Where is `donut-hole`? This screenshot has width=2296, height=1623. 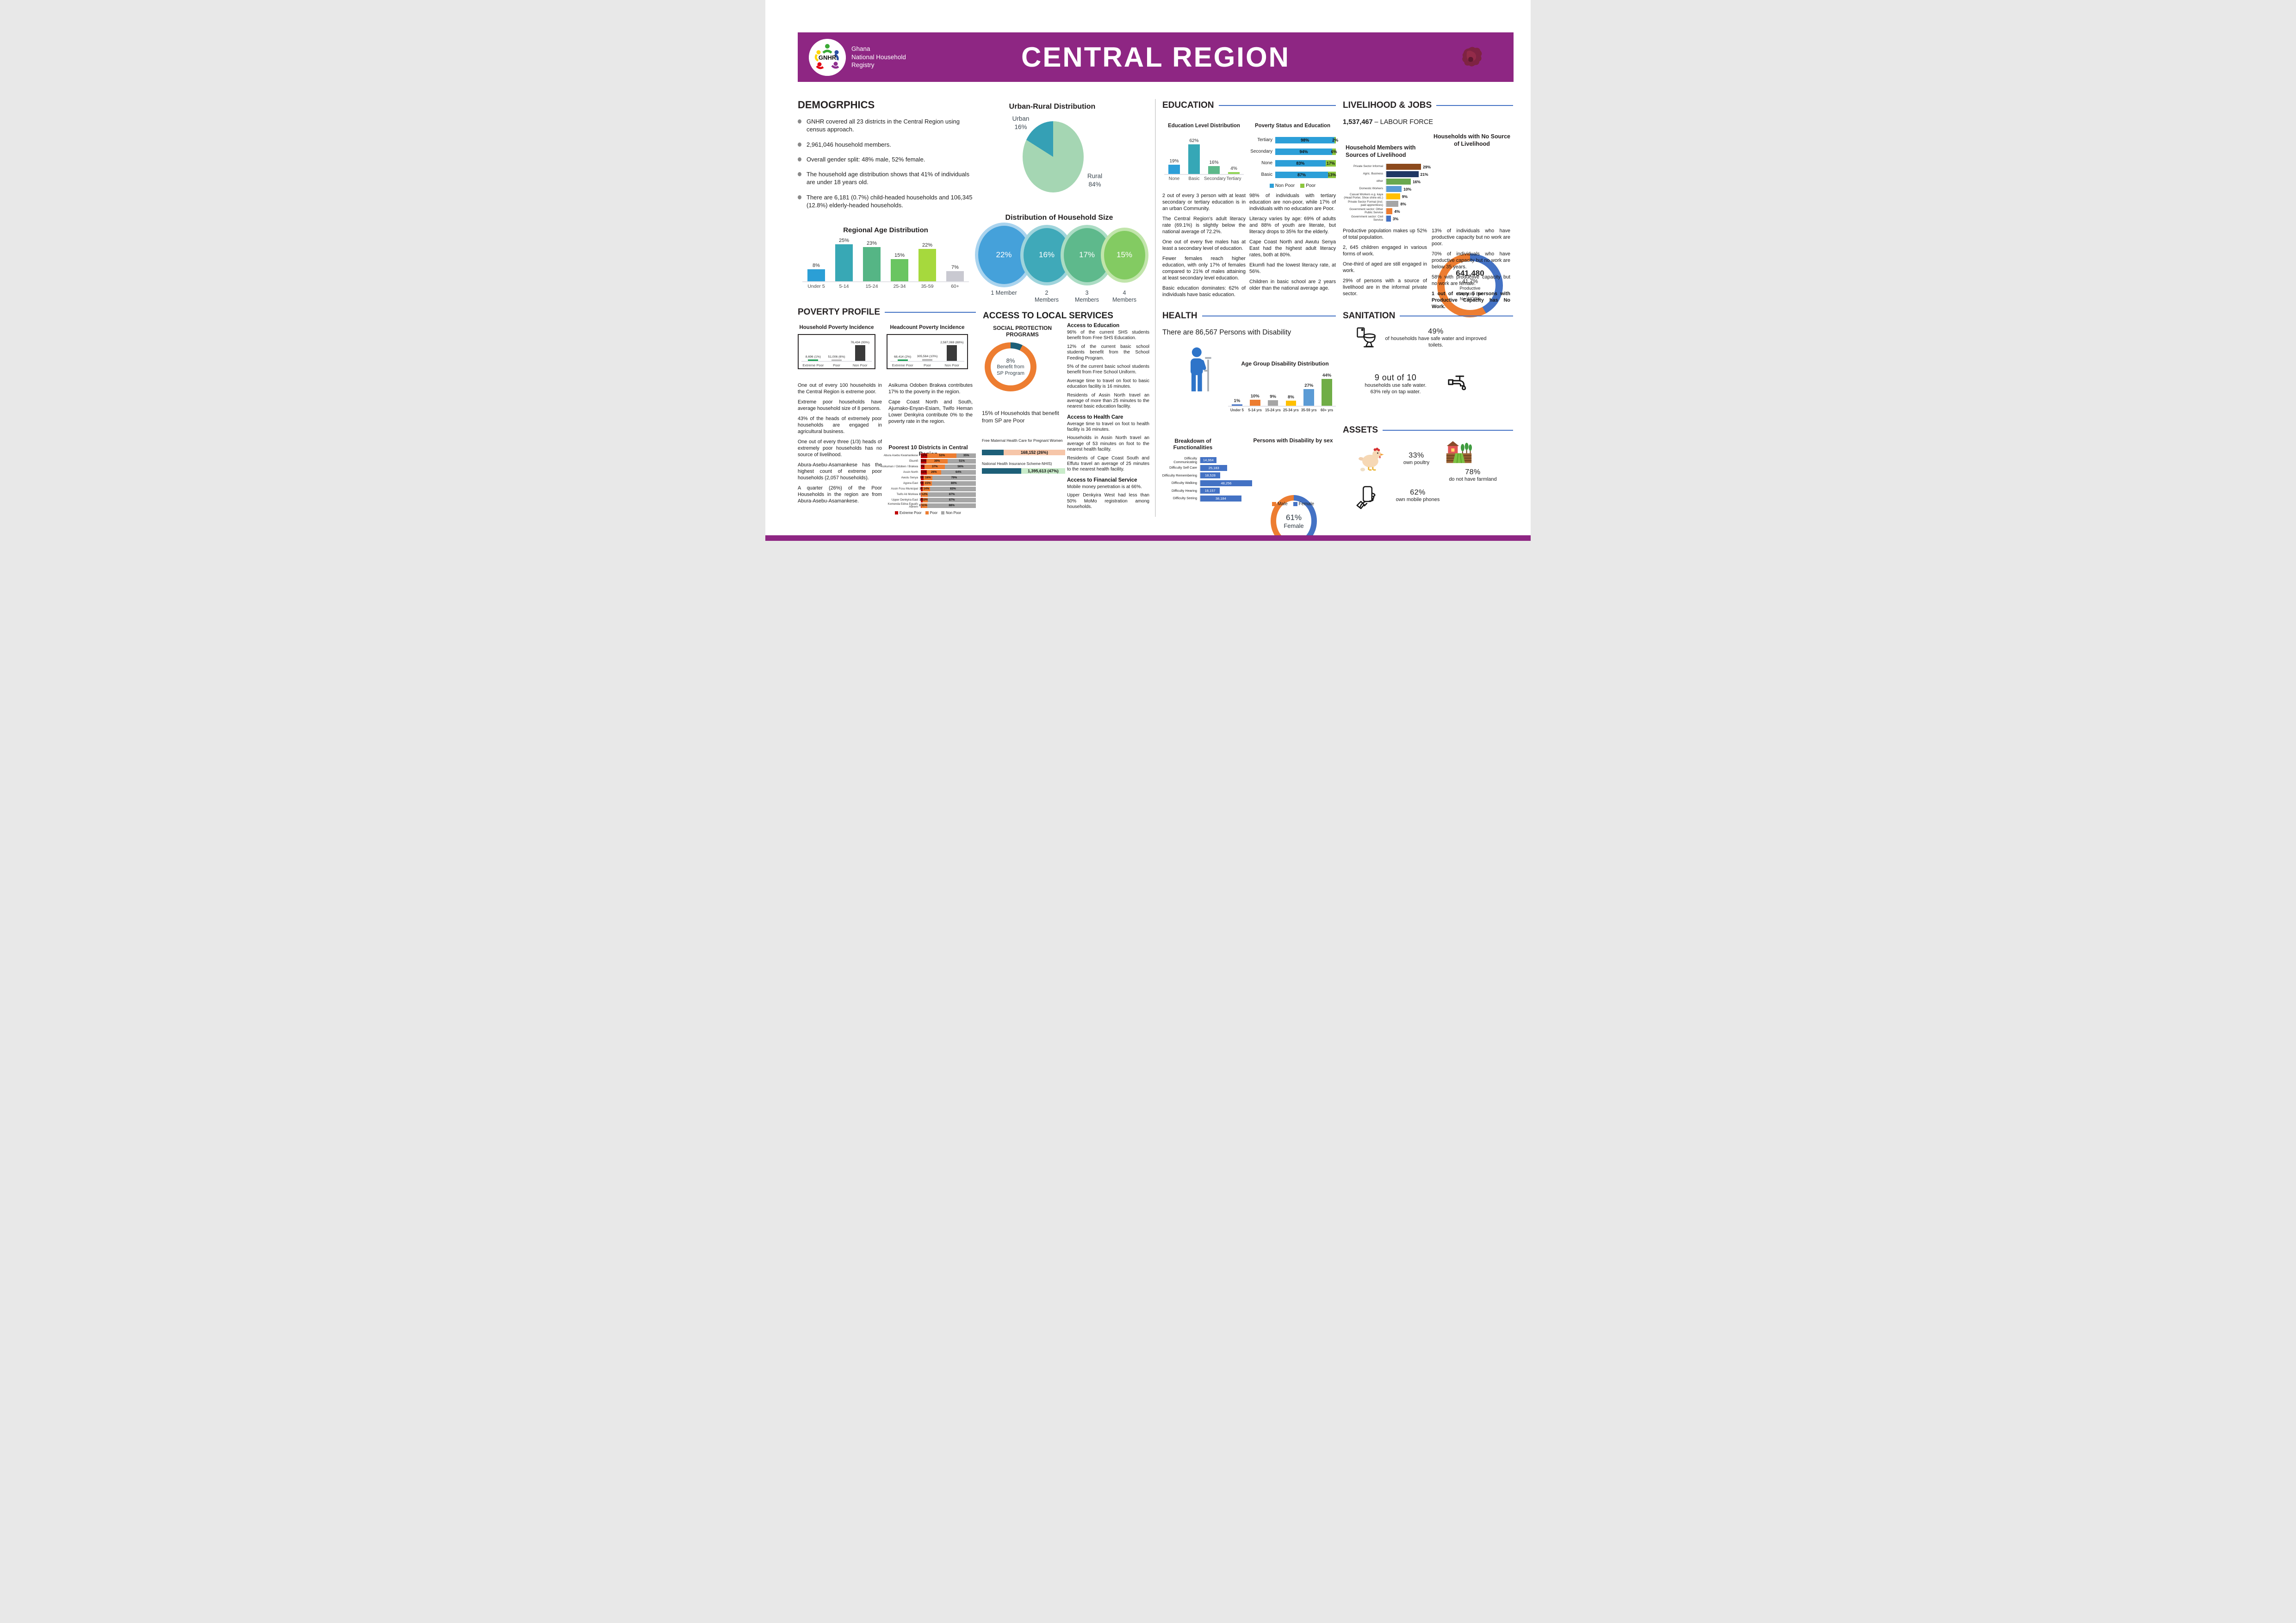
donut-hole is located at coordinates (1471, 285).